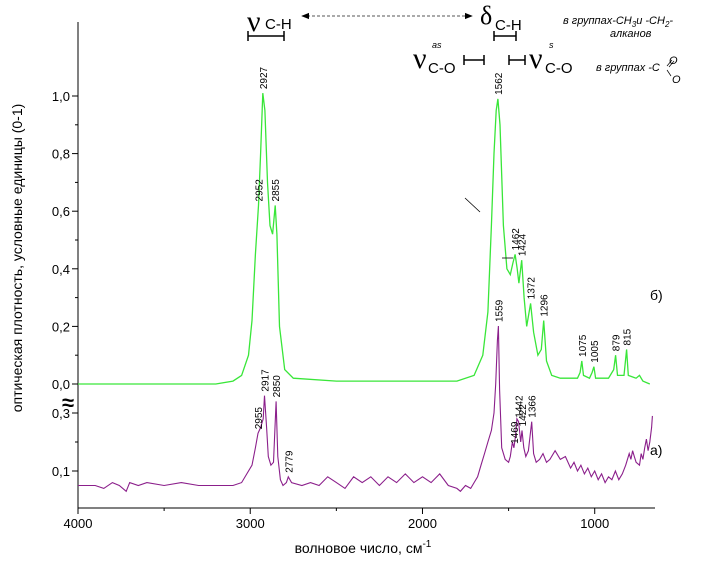  I want to click on annotation-delta-ch: δ C-H, so click(501, 21).